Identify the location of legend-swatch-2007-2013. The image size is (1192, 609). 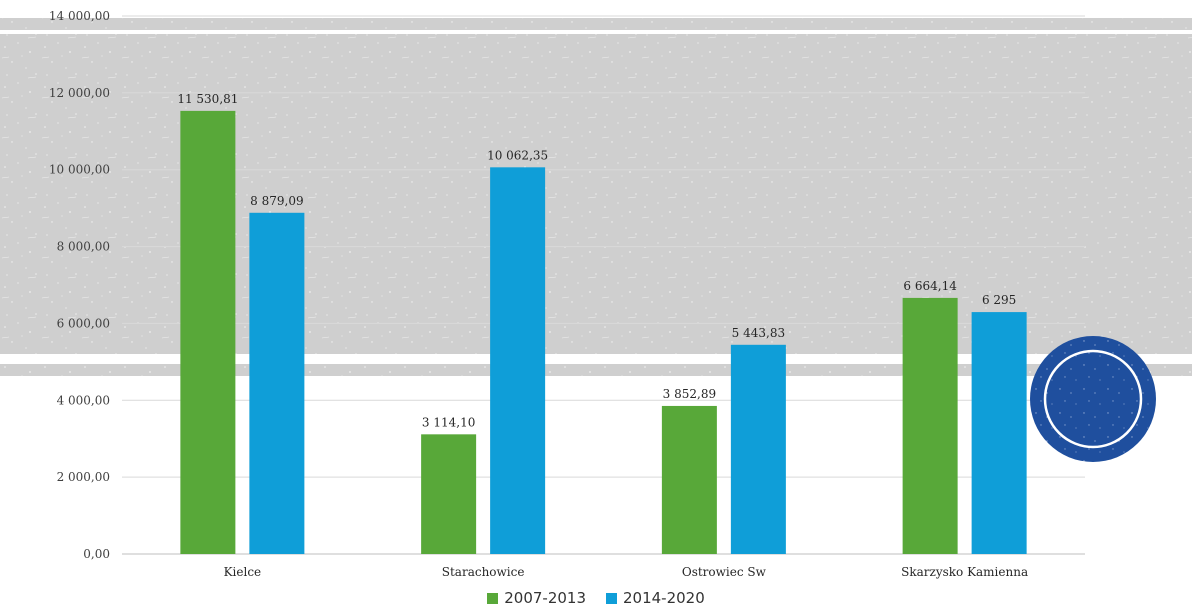
(493, 598).